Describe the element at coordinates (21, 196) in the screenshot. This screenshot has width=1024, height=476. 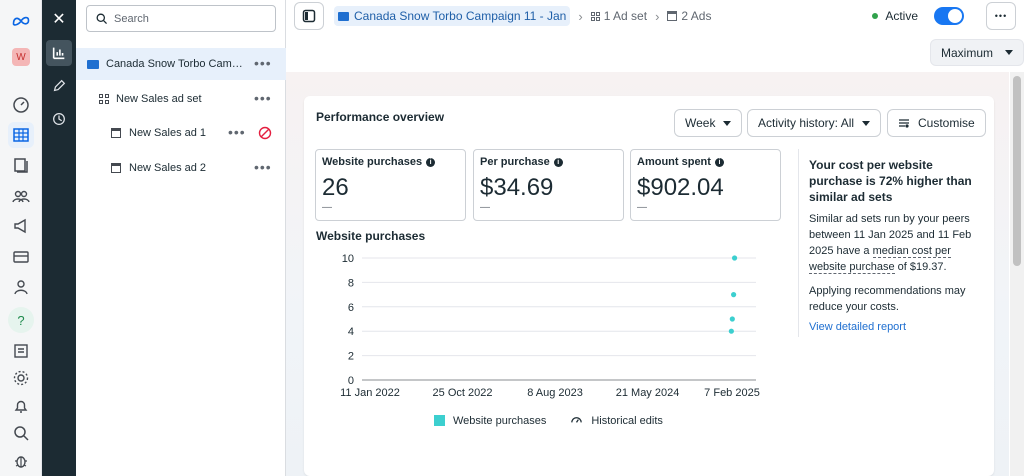
I see `audiences-icon` at that location.